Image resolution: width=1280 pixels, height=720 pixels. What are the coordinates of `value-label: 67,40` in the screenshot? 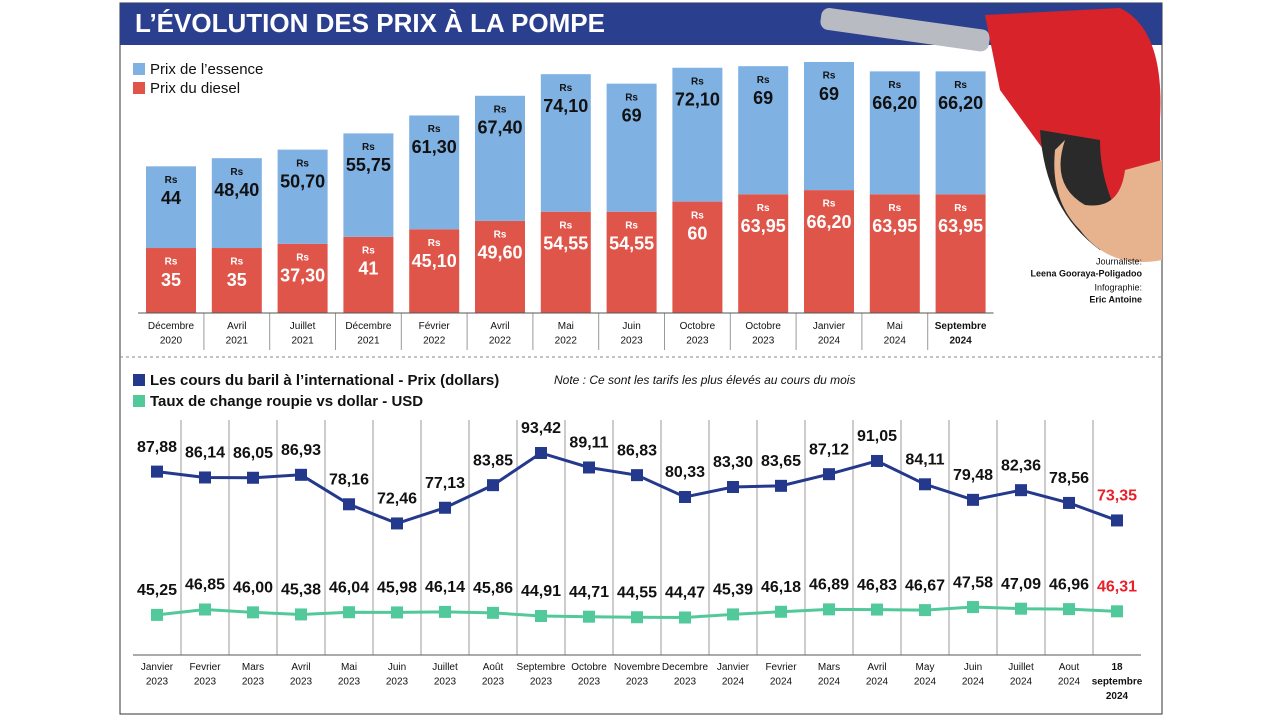 It's located at (499, 128).